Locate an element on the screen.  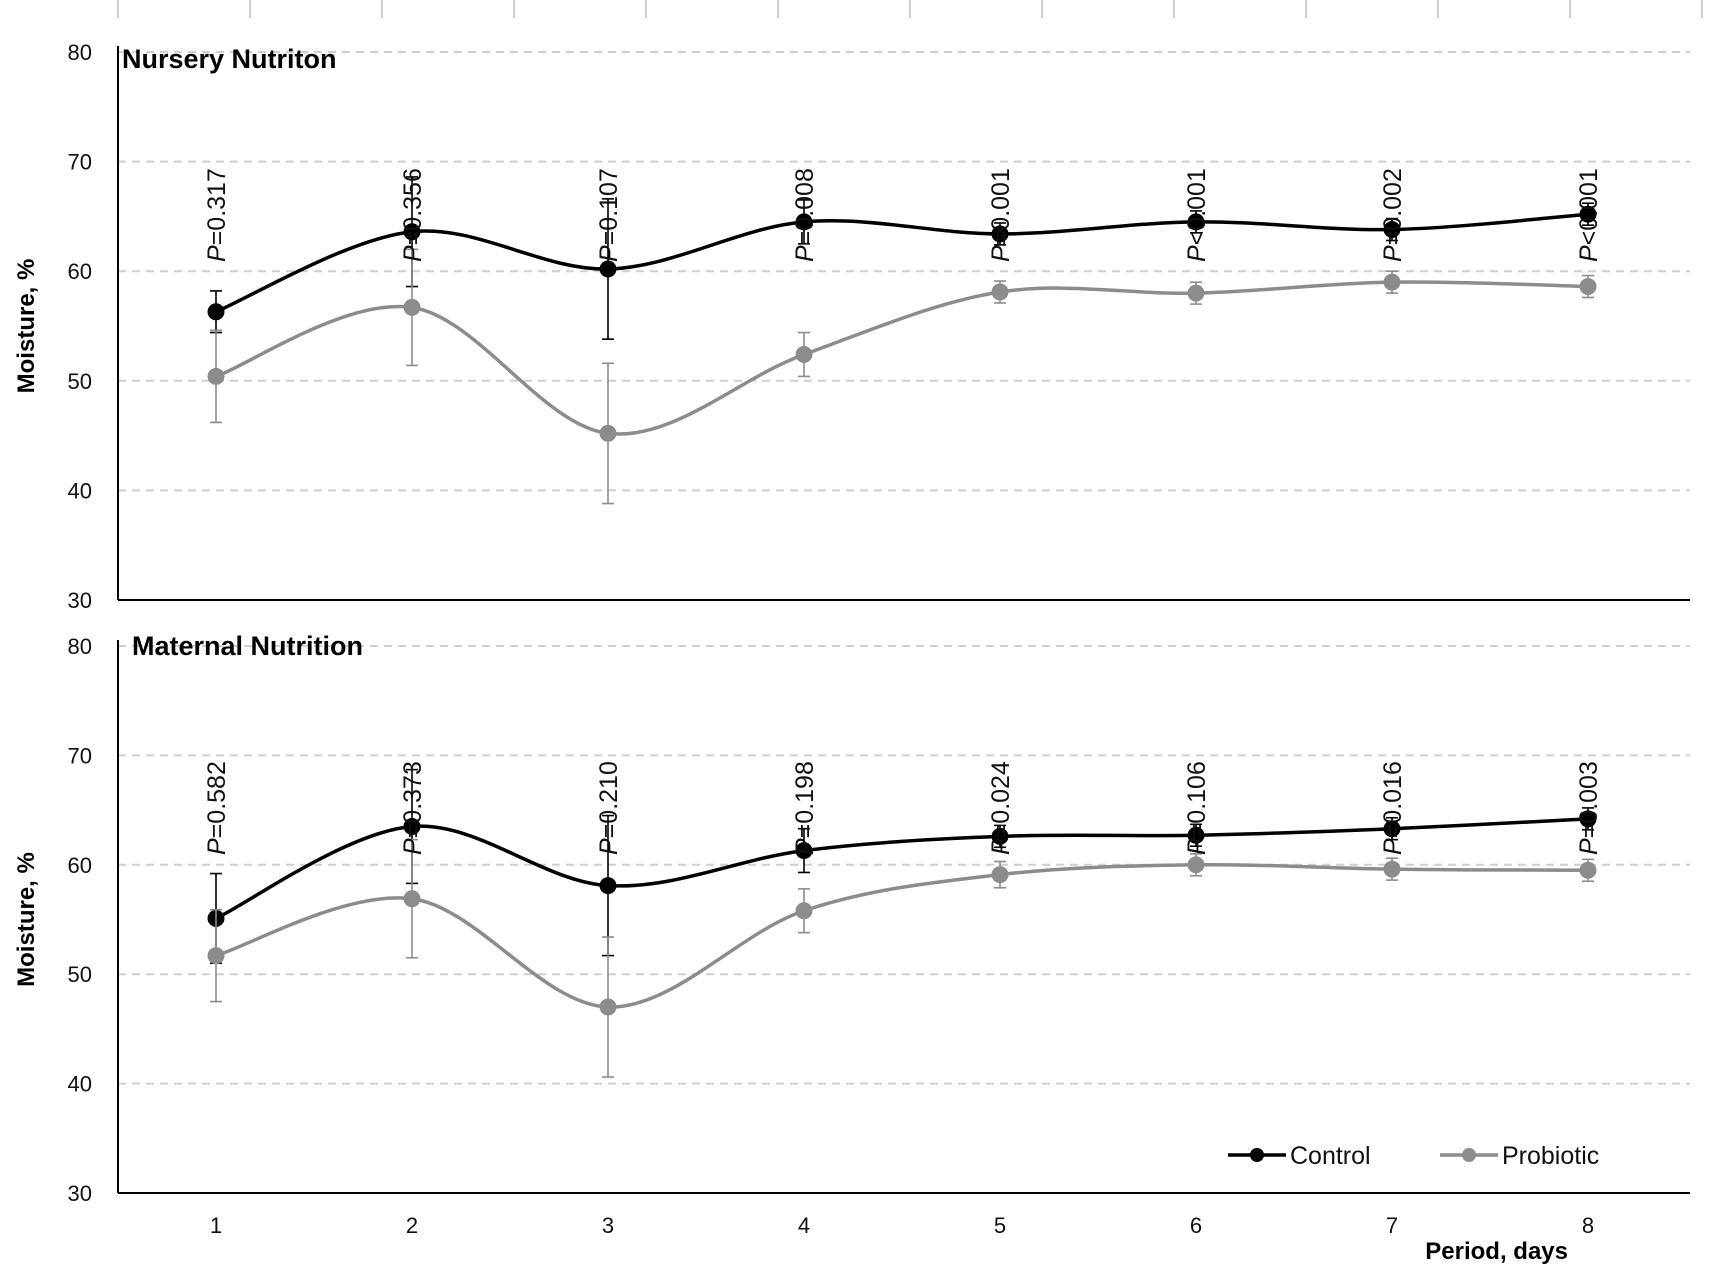
p-value-text: =0.582 is located at coordinates (217, 799).